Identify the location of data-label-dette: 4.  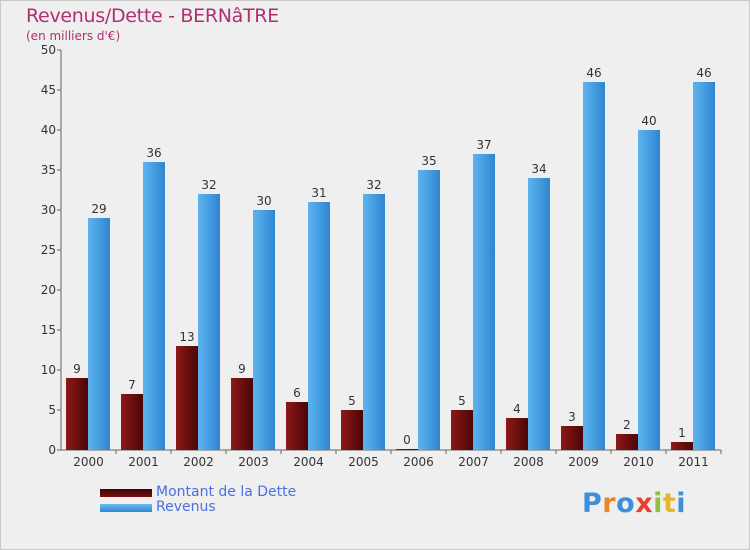
(517, 409).